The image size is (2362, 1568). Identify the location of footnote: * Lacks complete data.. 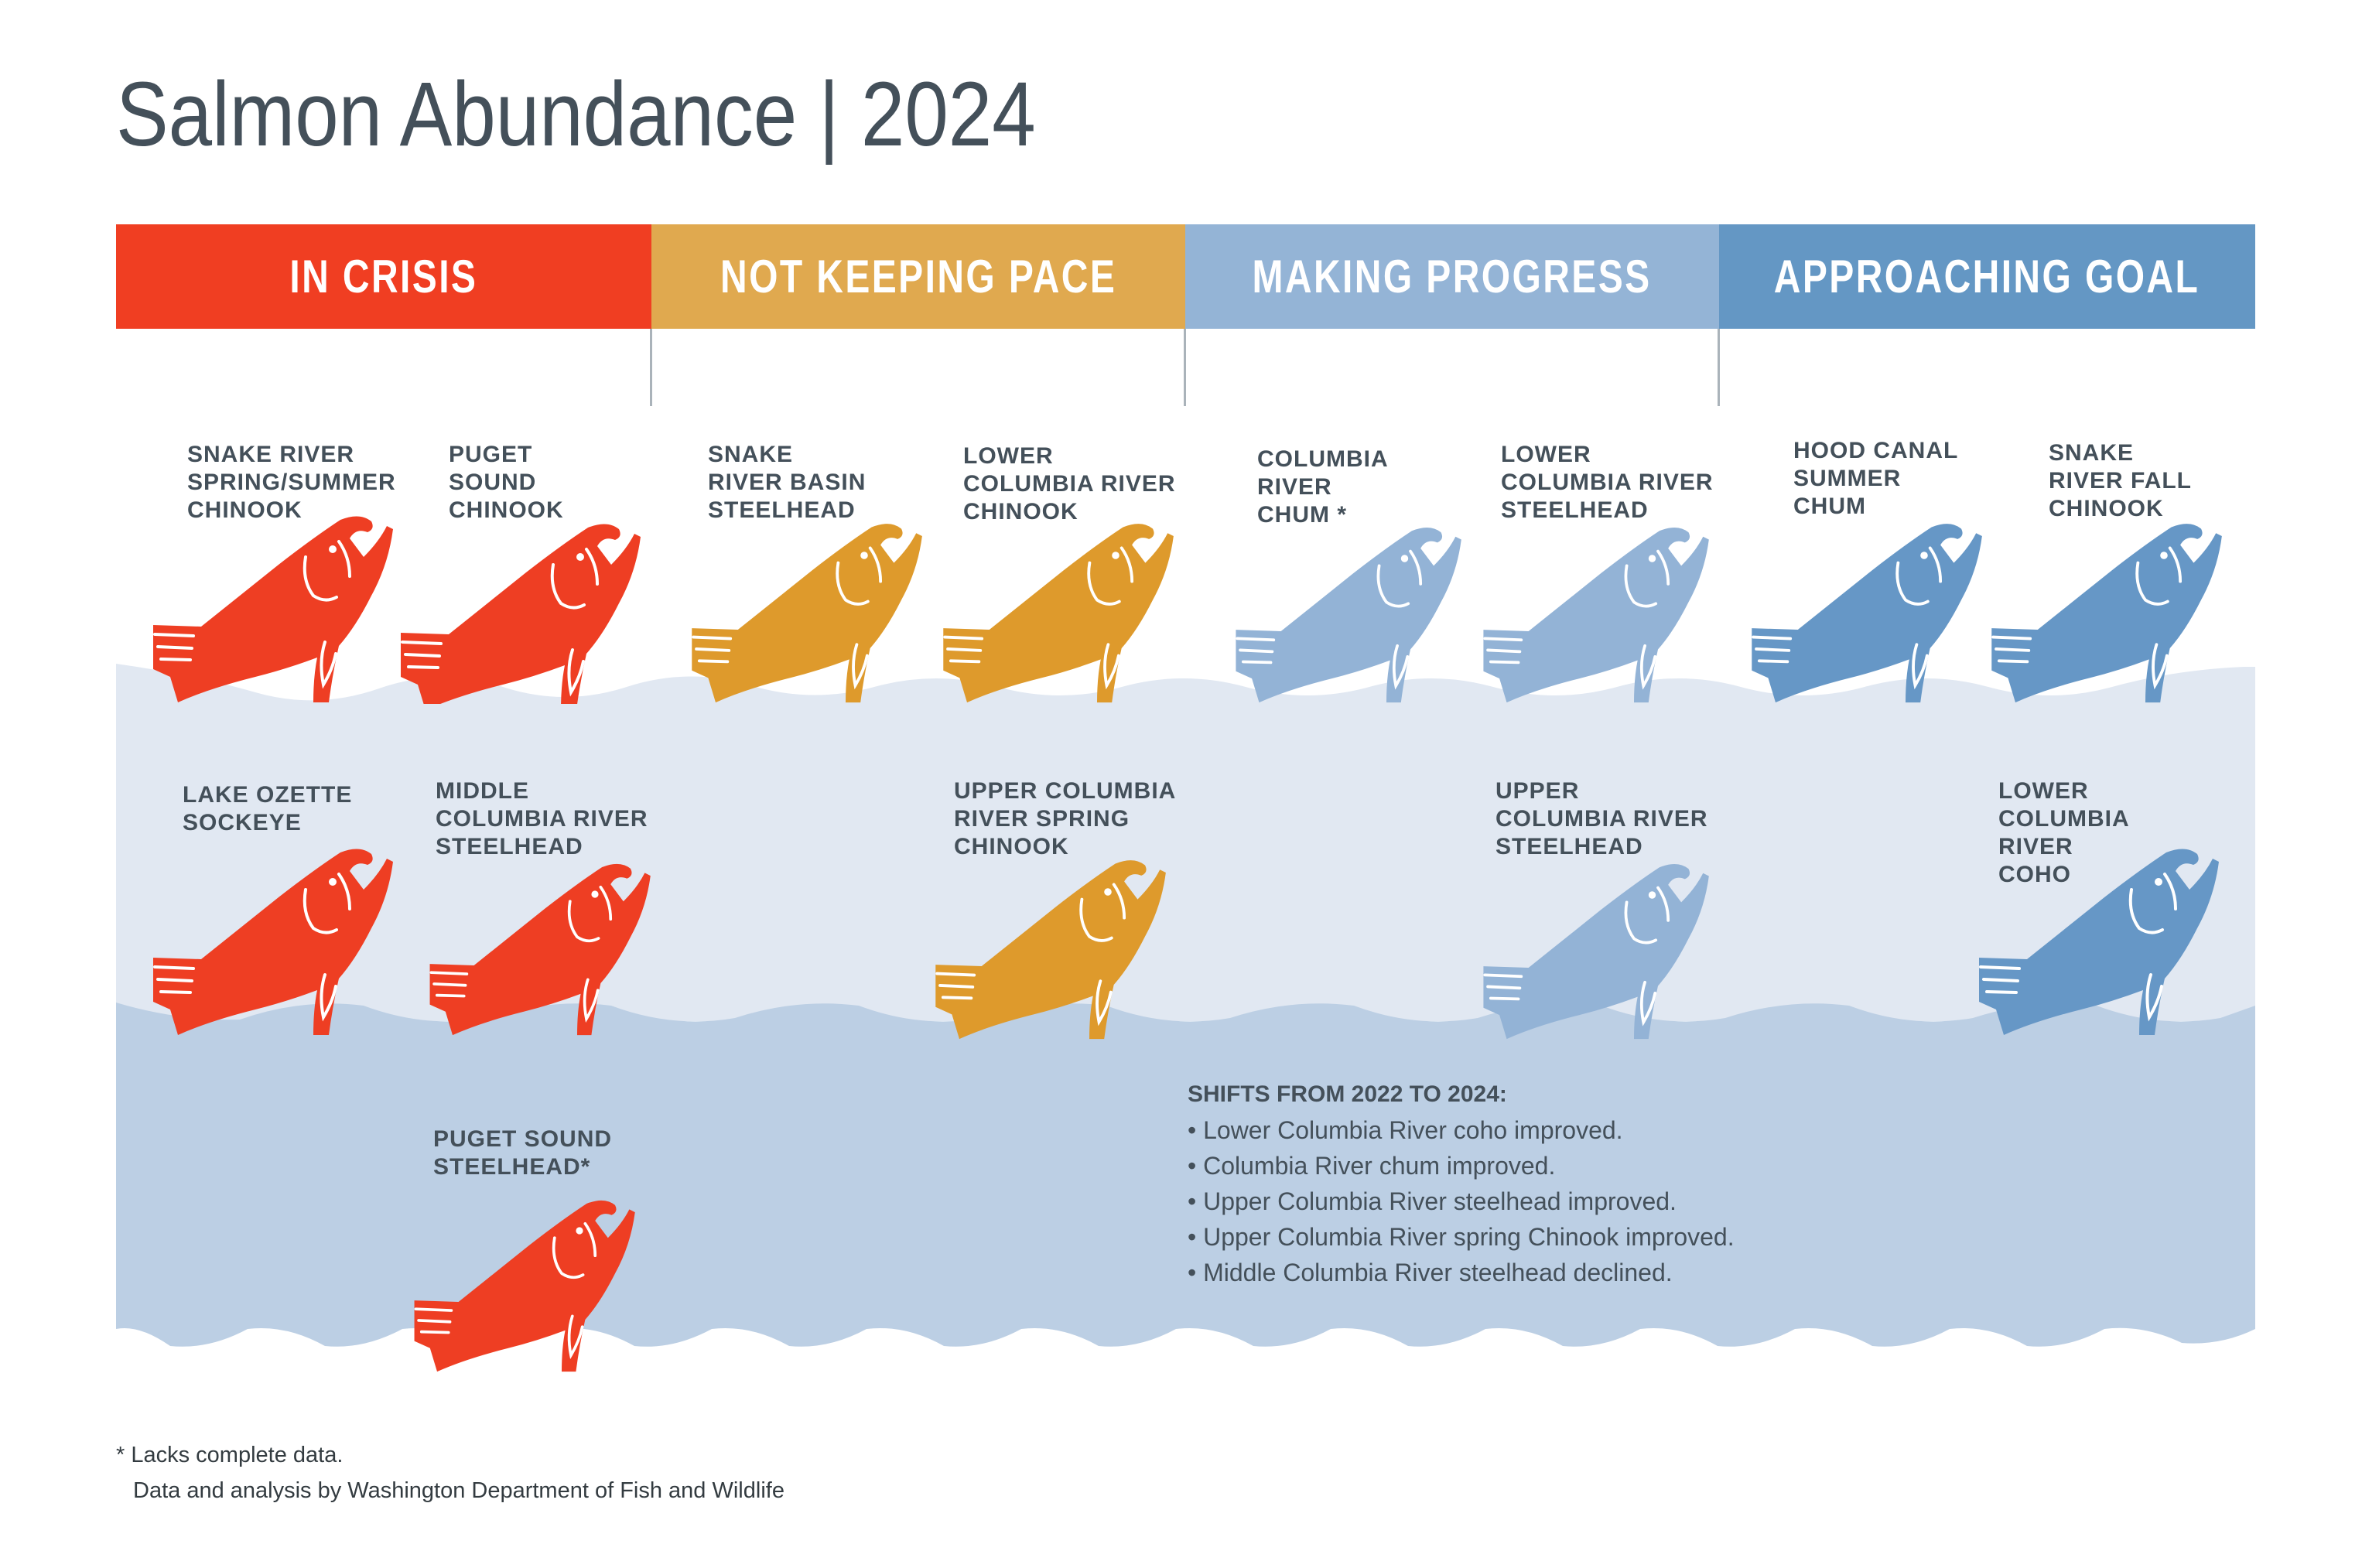
(230, 1455).